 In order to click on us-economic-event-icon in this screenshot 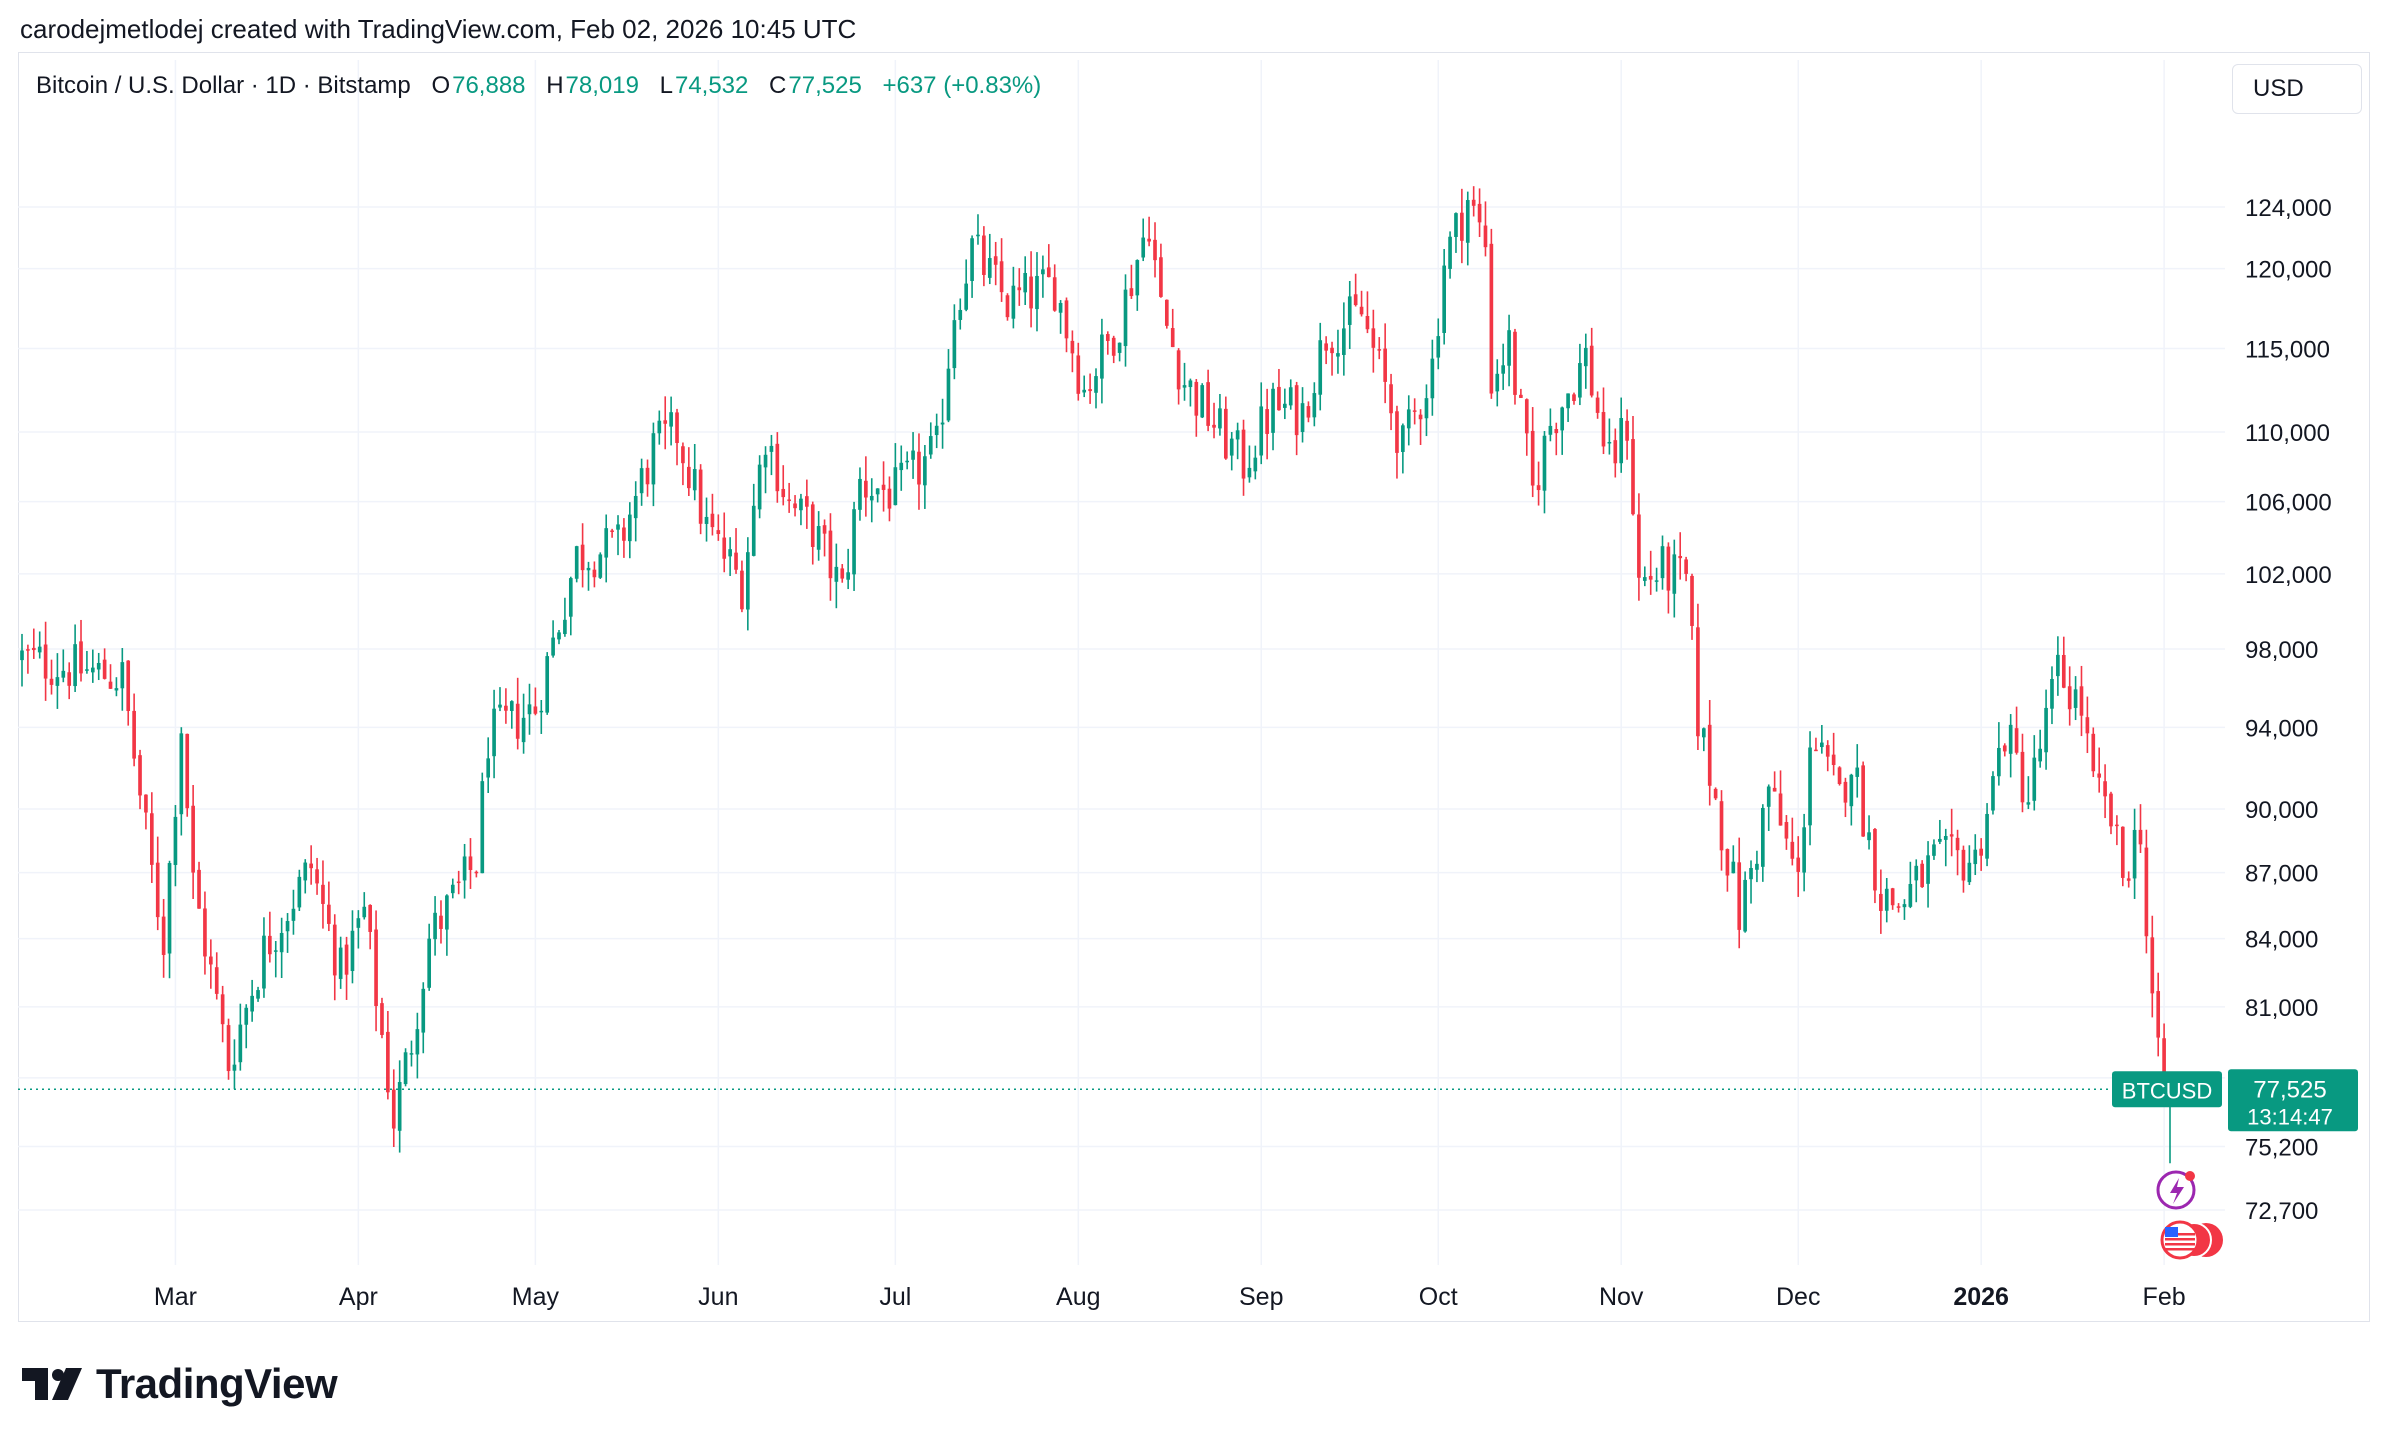, I will do `click(2191, 1240)`.